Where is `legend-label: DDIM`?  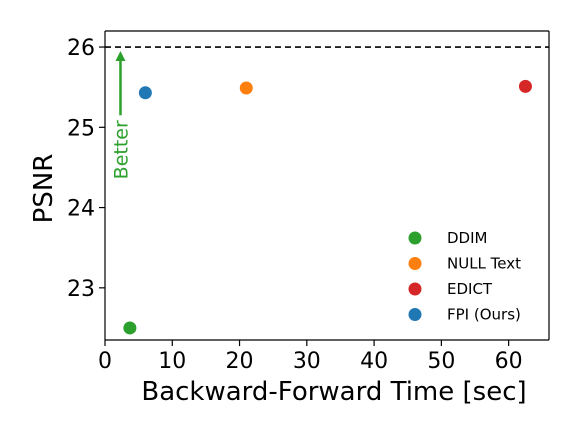 legend-label: DDIM is located at coordinates (467, 238).